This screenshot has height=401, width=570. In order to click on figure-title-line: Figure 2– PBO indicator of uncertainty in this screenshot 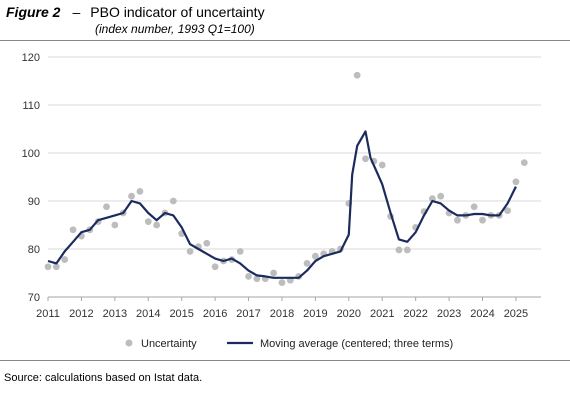, I will do `click(286, 12)`.